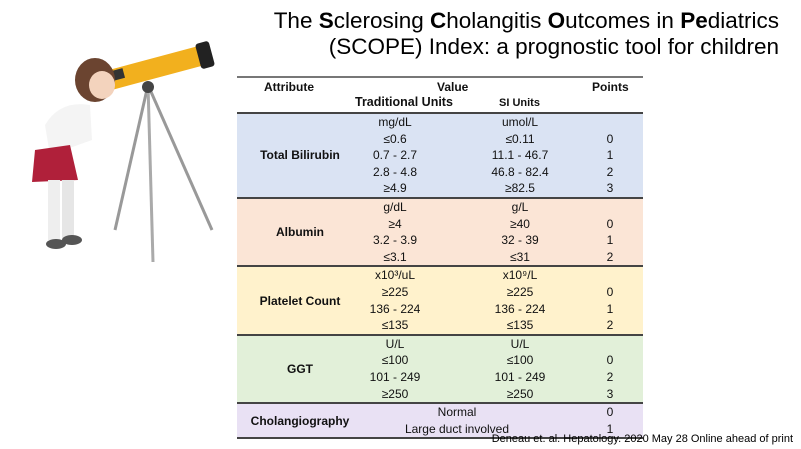 This screenshot has width=801, height=449. What do you see at coordinates (395, 155) in the screenshot?
I see `traditional-cell: 0.7 - 2.7` at bounding box center [395, 155].